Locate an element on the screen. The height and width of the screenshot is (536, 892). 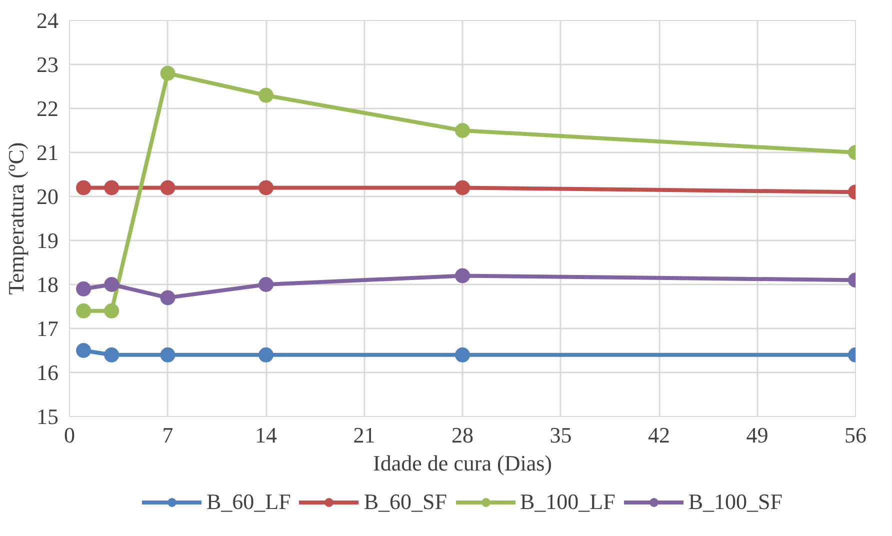
x-axis-title: Idade de cura (Dias) is located at coordinates (462, 463).